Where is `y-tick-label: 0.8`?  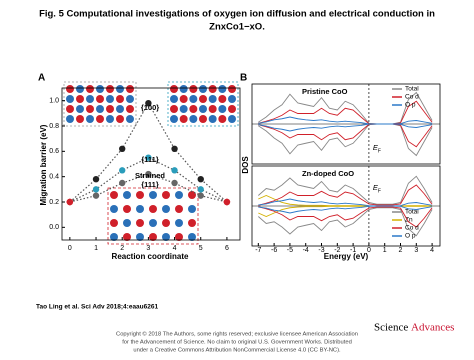
y-tick-label: 0.8 is located at coordinates (54, 126).